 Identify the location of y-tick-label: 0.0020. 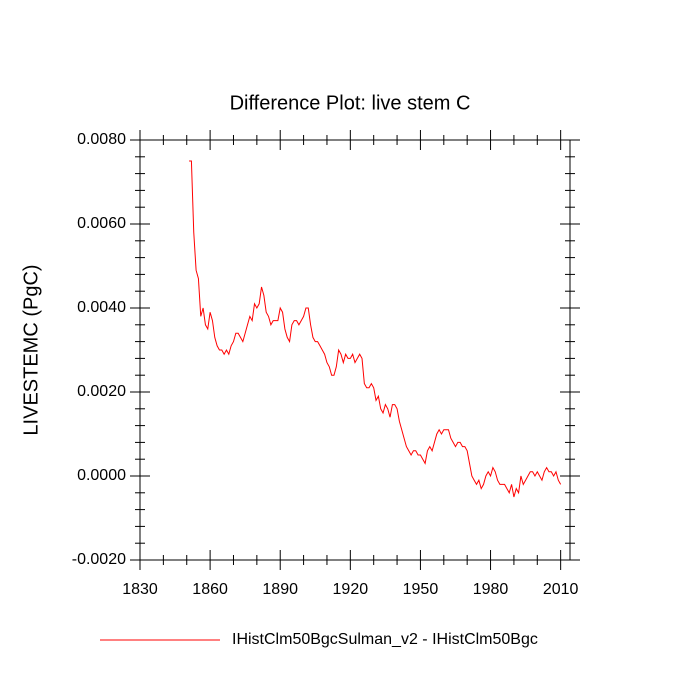
(101, 391).